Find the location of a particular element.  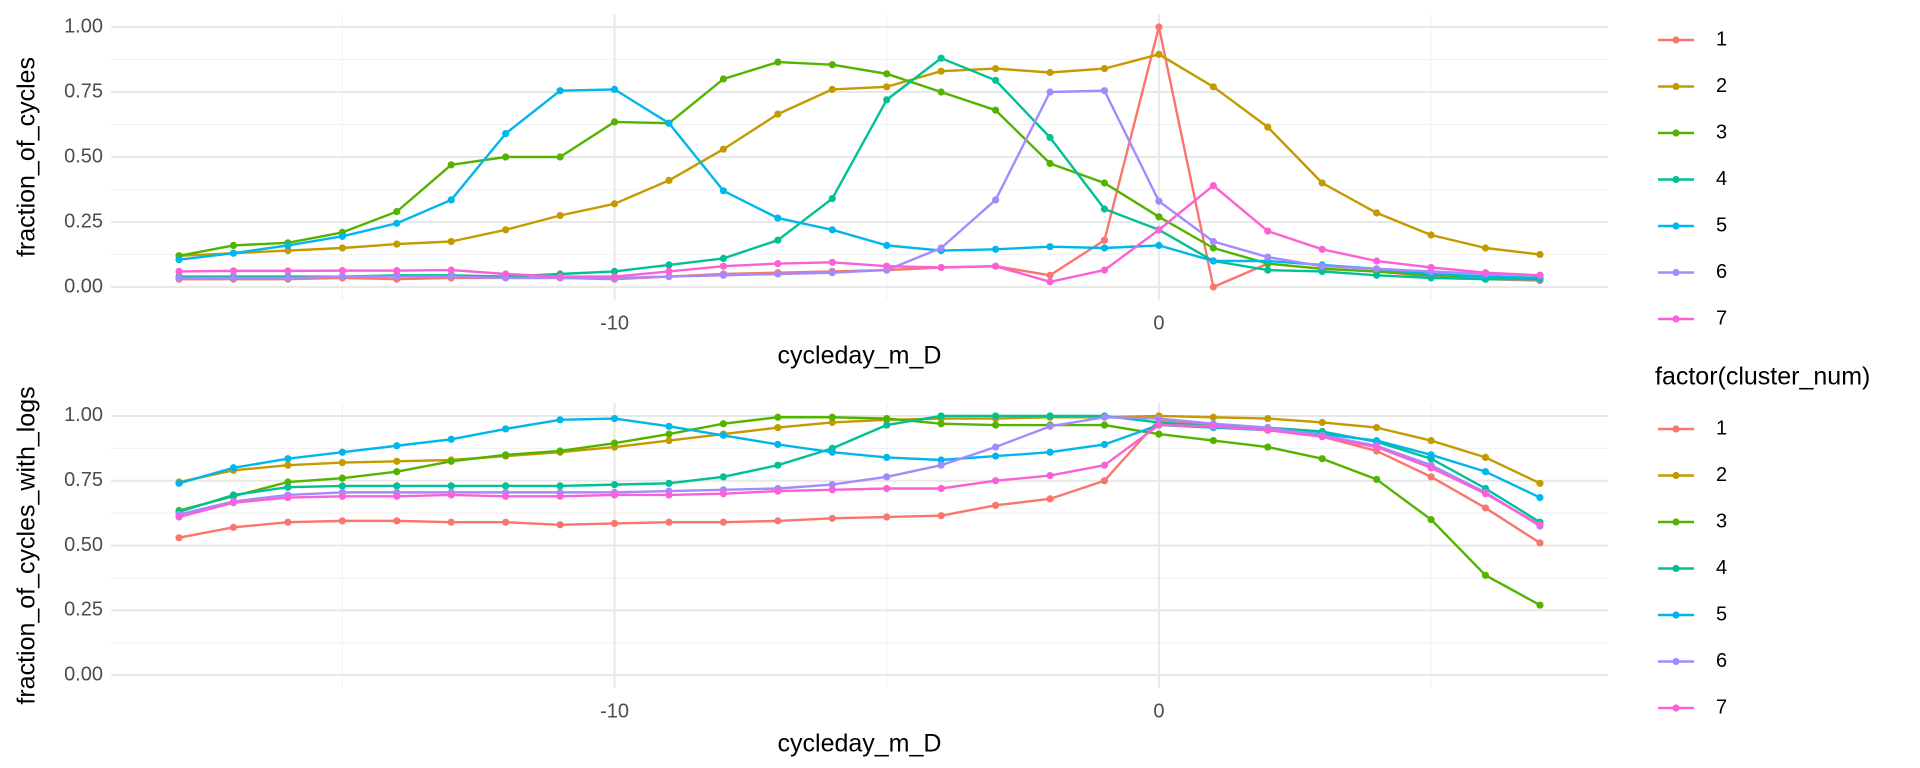

y-axis-title: fraction_of_cycles_with_logs is located at coordinates (27, 545).